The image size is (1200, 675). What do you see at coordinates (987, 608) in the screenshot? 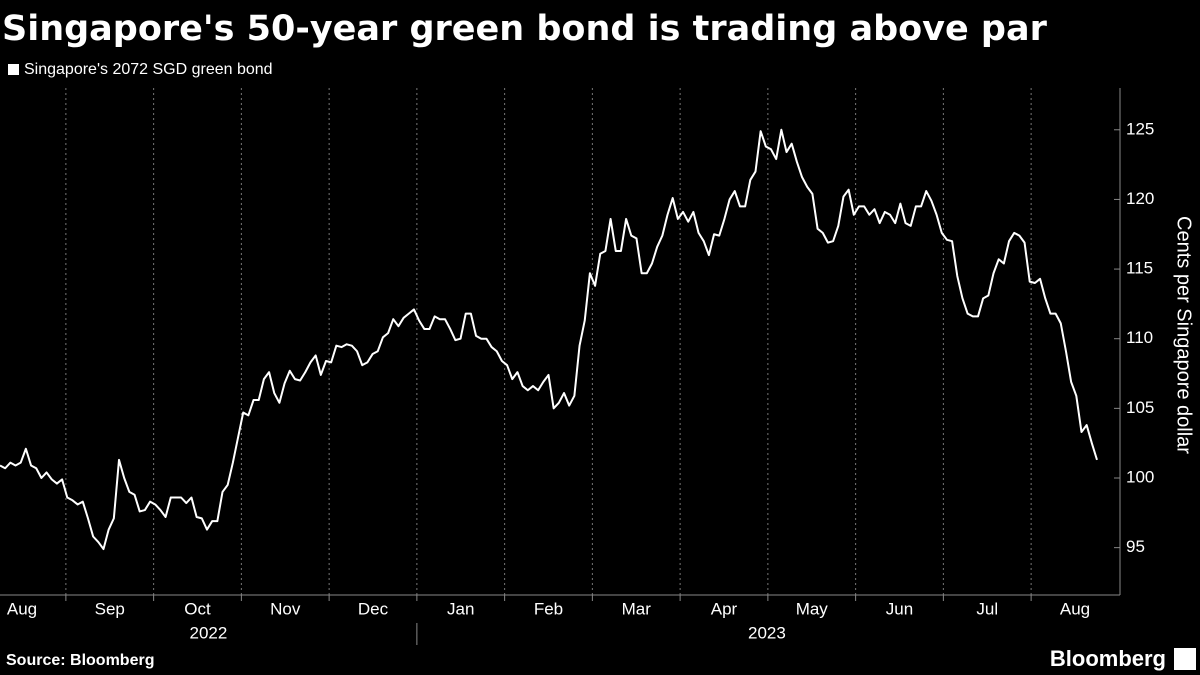
I see `x-tick-label: Jul` at bounding box center [987, 608].